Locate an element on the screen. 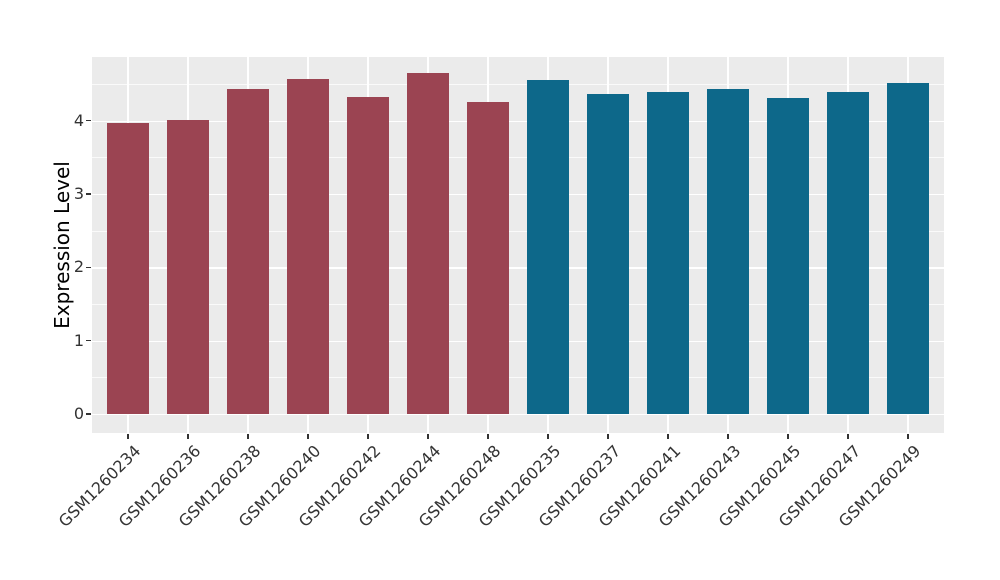 This screenshot has width=1000, height=580. bar-GSM1260234 is located at coordinates (128, 268).